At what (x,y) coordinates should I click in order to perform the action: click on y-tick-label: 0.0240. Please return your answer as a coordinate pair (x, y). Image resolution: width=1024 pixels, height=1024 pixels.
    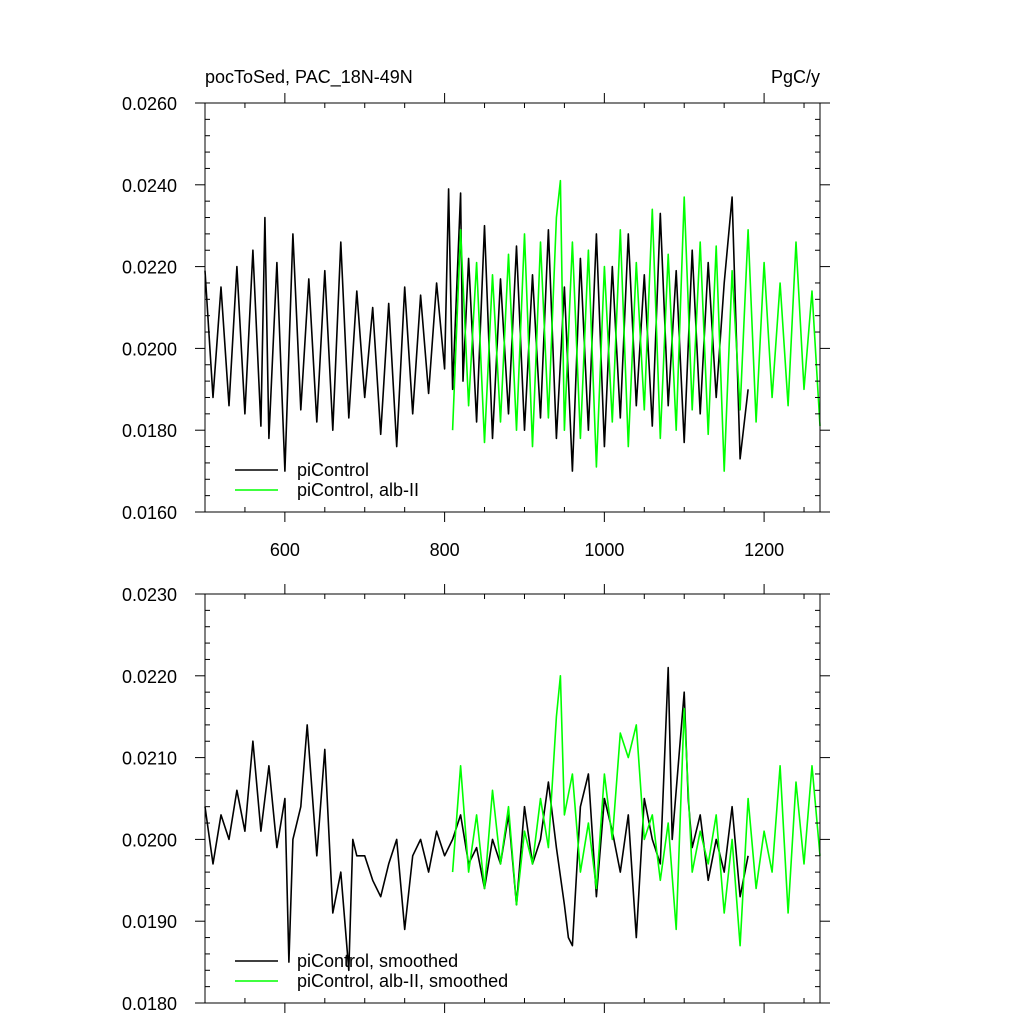
    Looking at the image, I should click on (149, 186).